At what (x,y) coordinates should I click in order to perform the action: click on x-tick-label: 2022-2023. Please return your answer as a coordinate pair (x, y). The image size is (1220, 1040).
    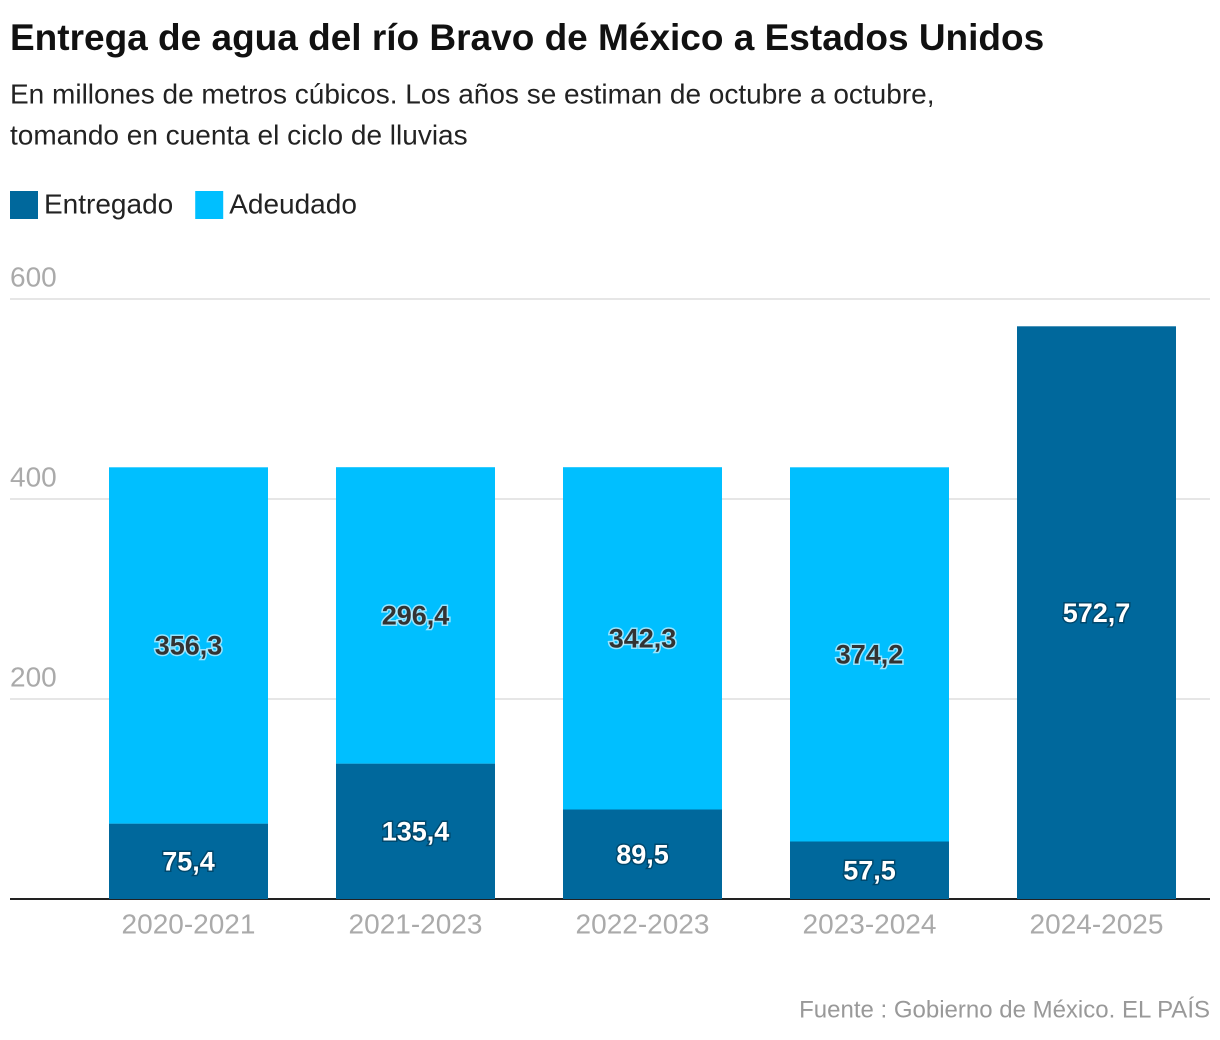
    Looking at the image, I should click on (643, 923).